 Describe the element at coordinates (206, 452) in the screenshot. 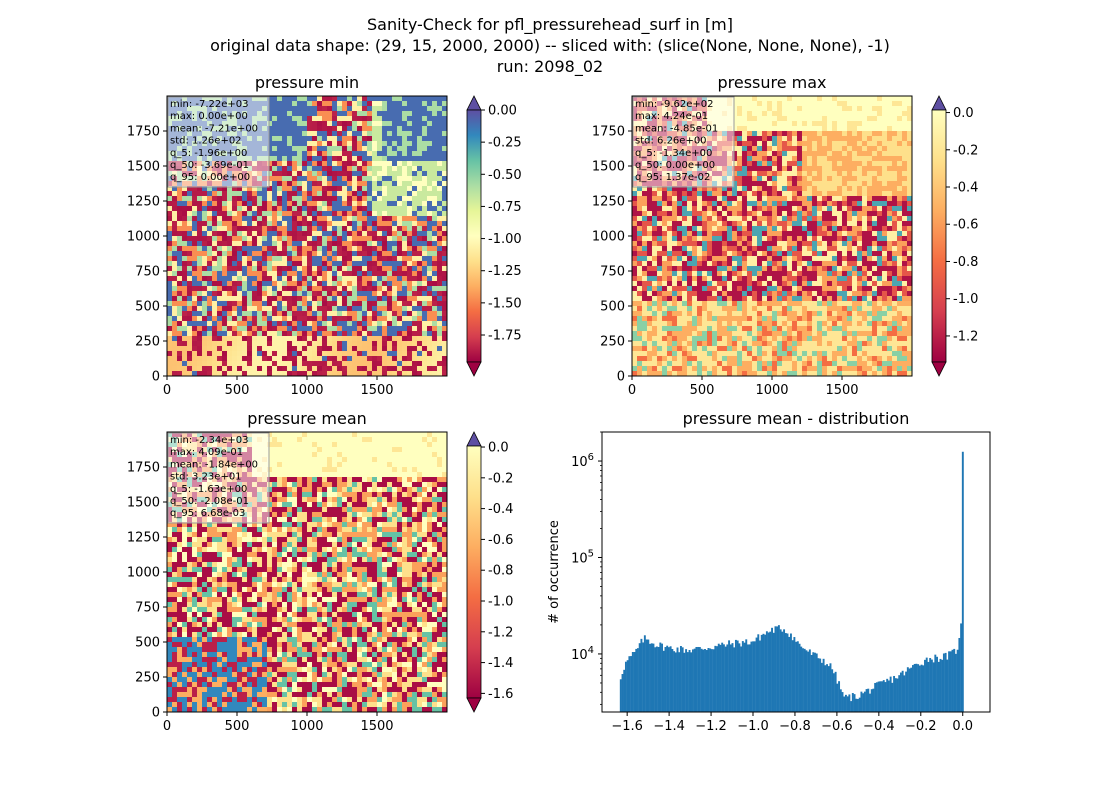

I see `stats-line: max: 4.09e-01` at that location.